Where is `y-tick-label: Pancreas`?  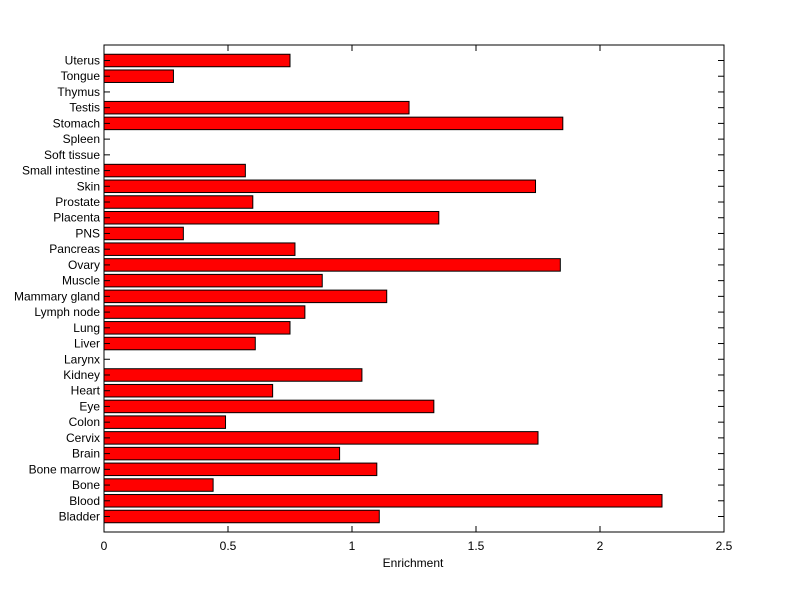 y-tick-label: Pancreas is located at coordinates (74, 249).